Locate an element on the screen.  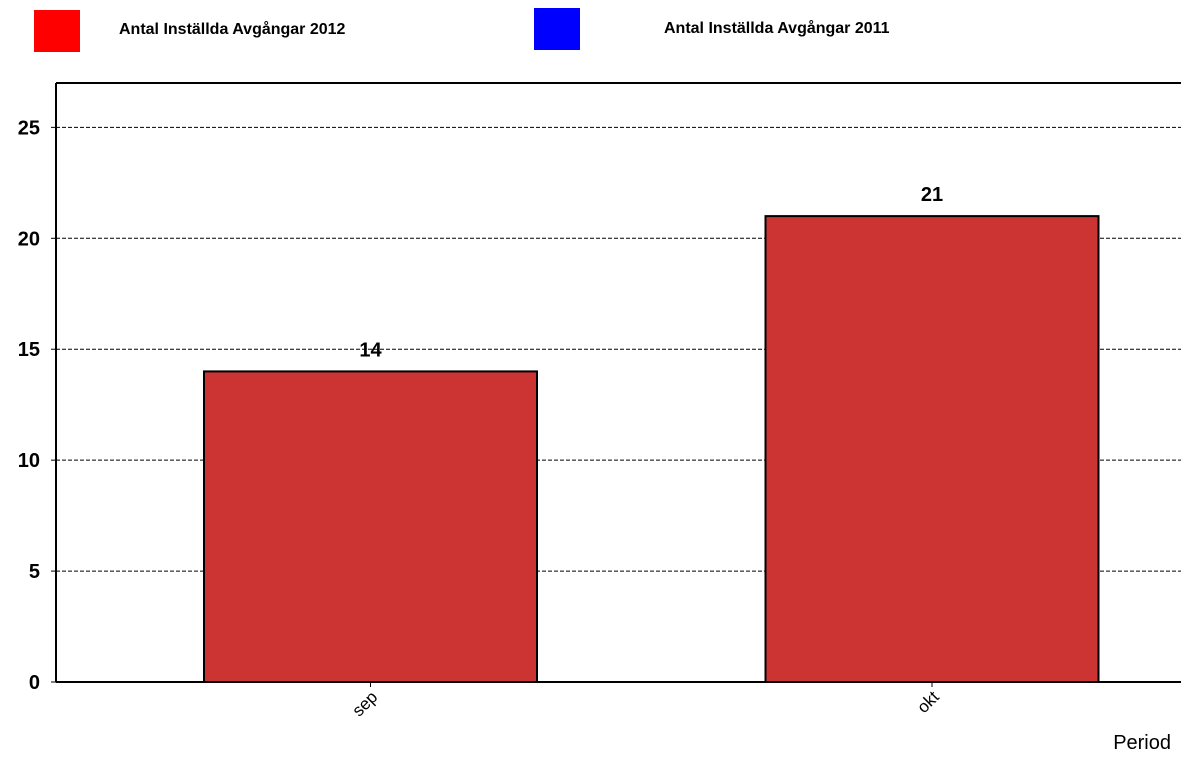
category-label: okt is located at coordinates (928, 702).